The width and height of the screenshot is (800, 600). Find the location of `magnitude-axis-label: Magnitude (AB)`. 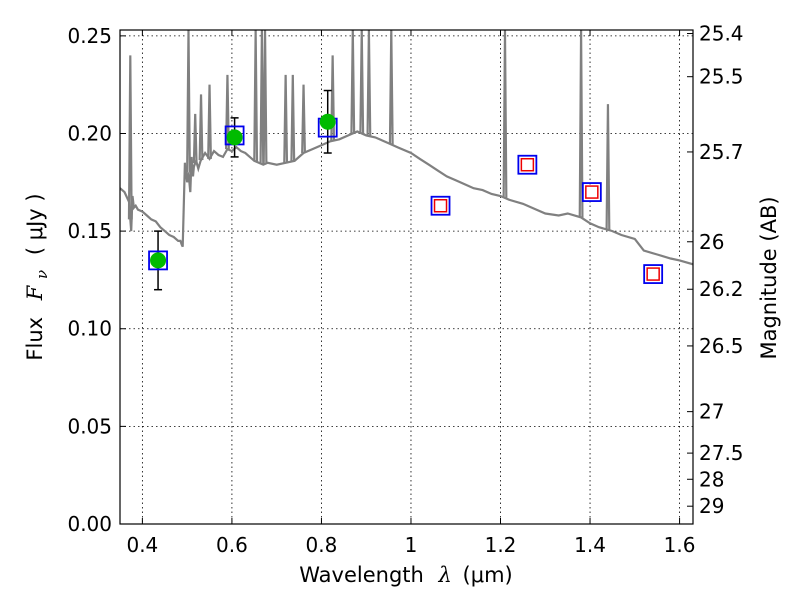

magnitude-axis-label: Magnitude (AB) is located at coordinates (769, 277).